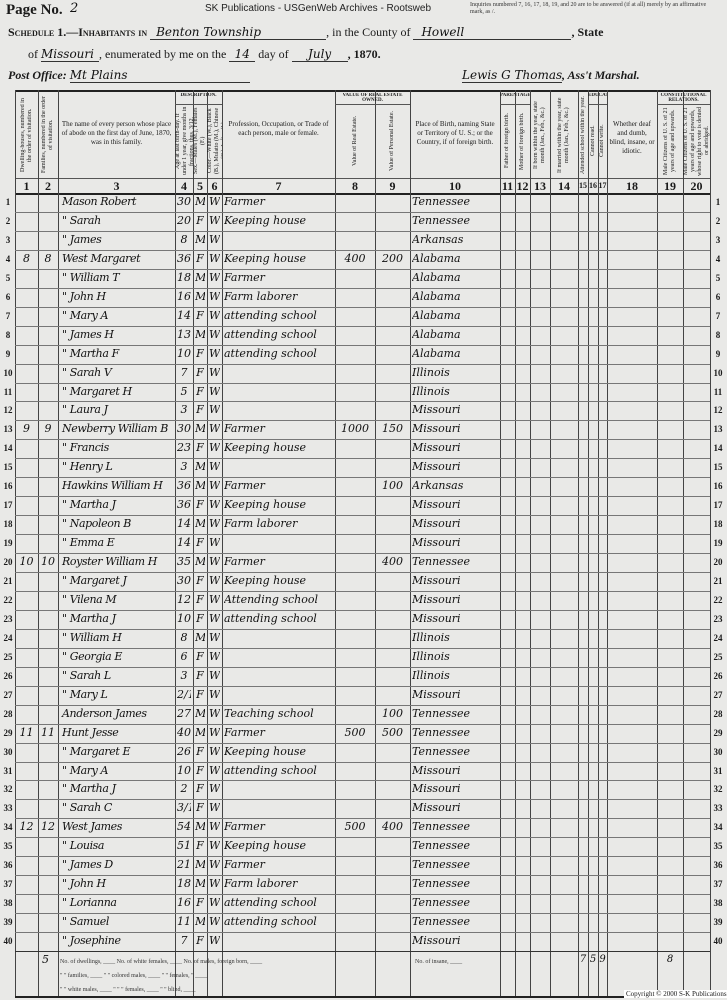  Describe the element at coordinates (8, 562) in the screenshot. I see `row-number-left: 20` at that location.